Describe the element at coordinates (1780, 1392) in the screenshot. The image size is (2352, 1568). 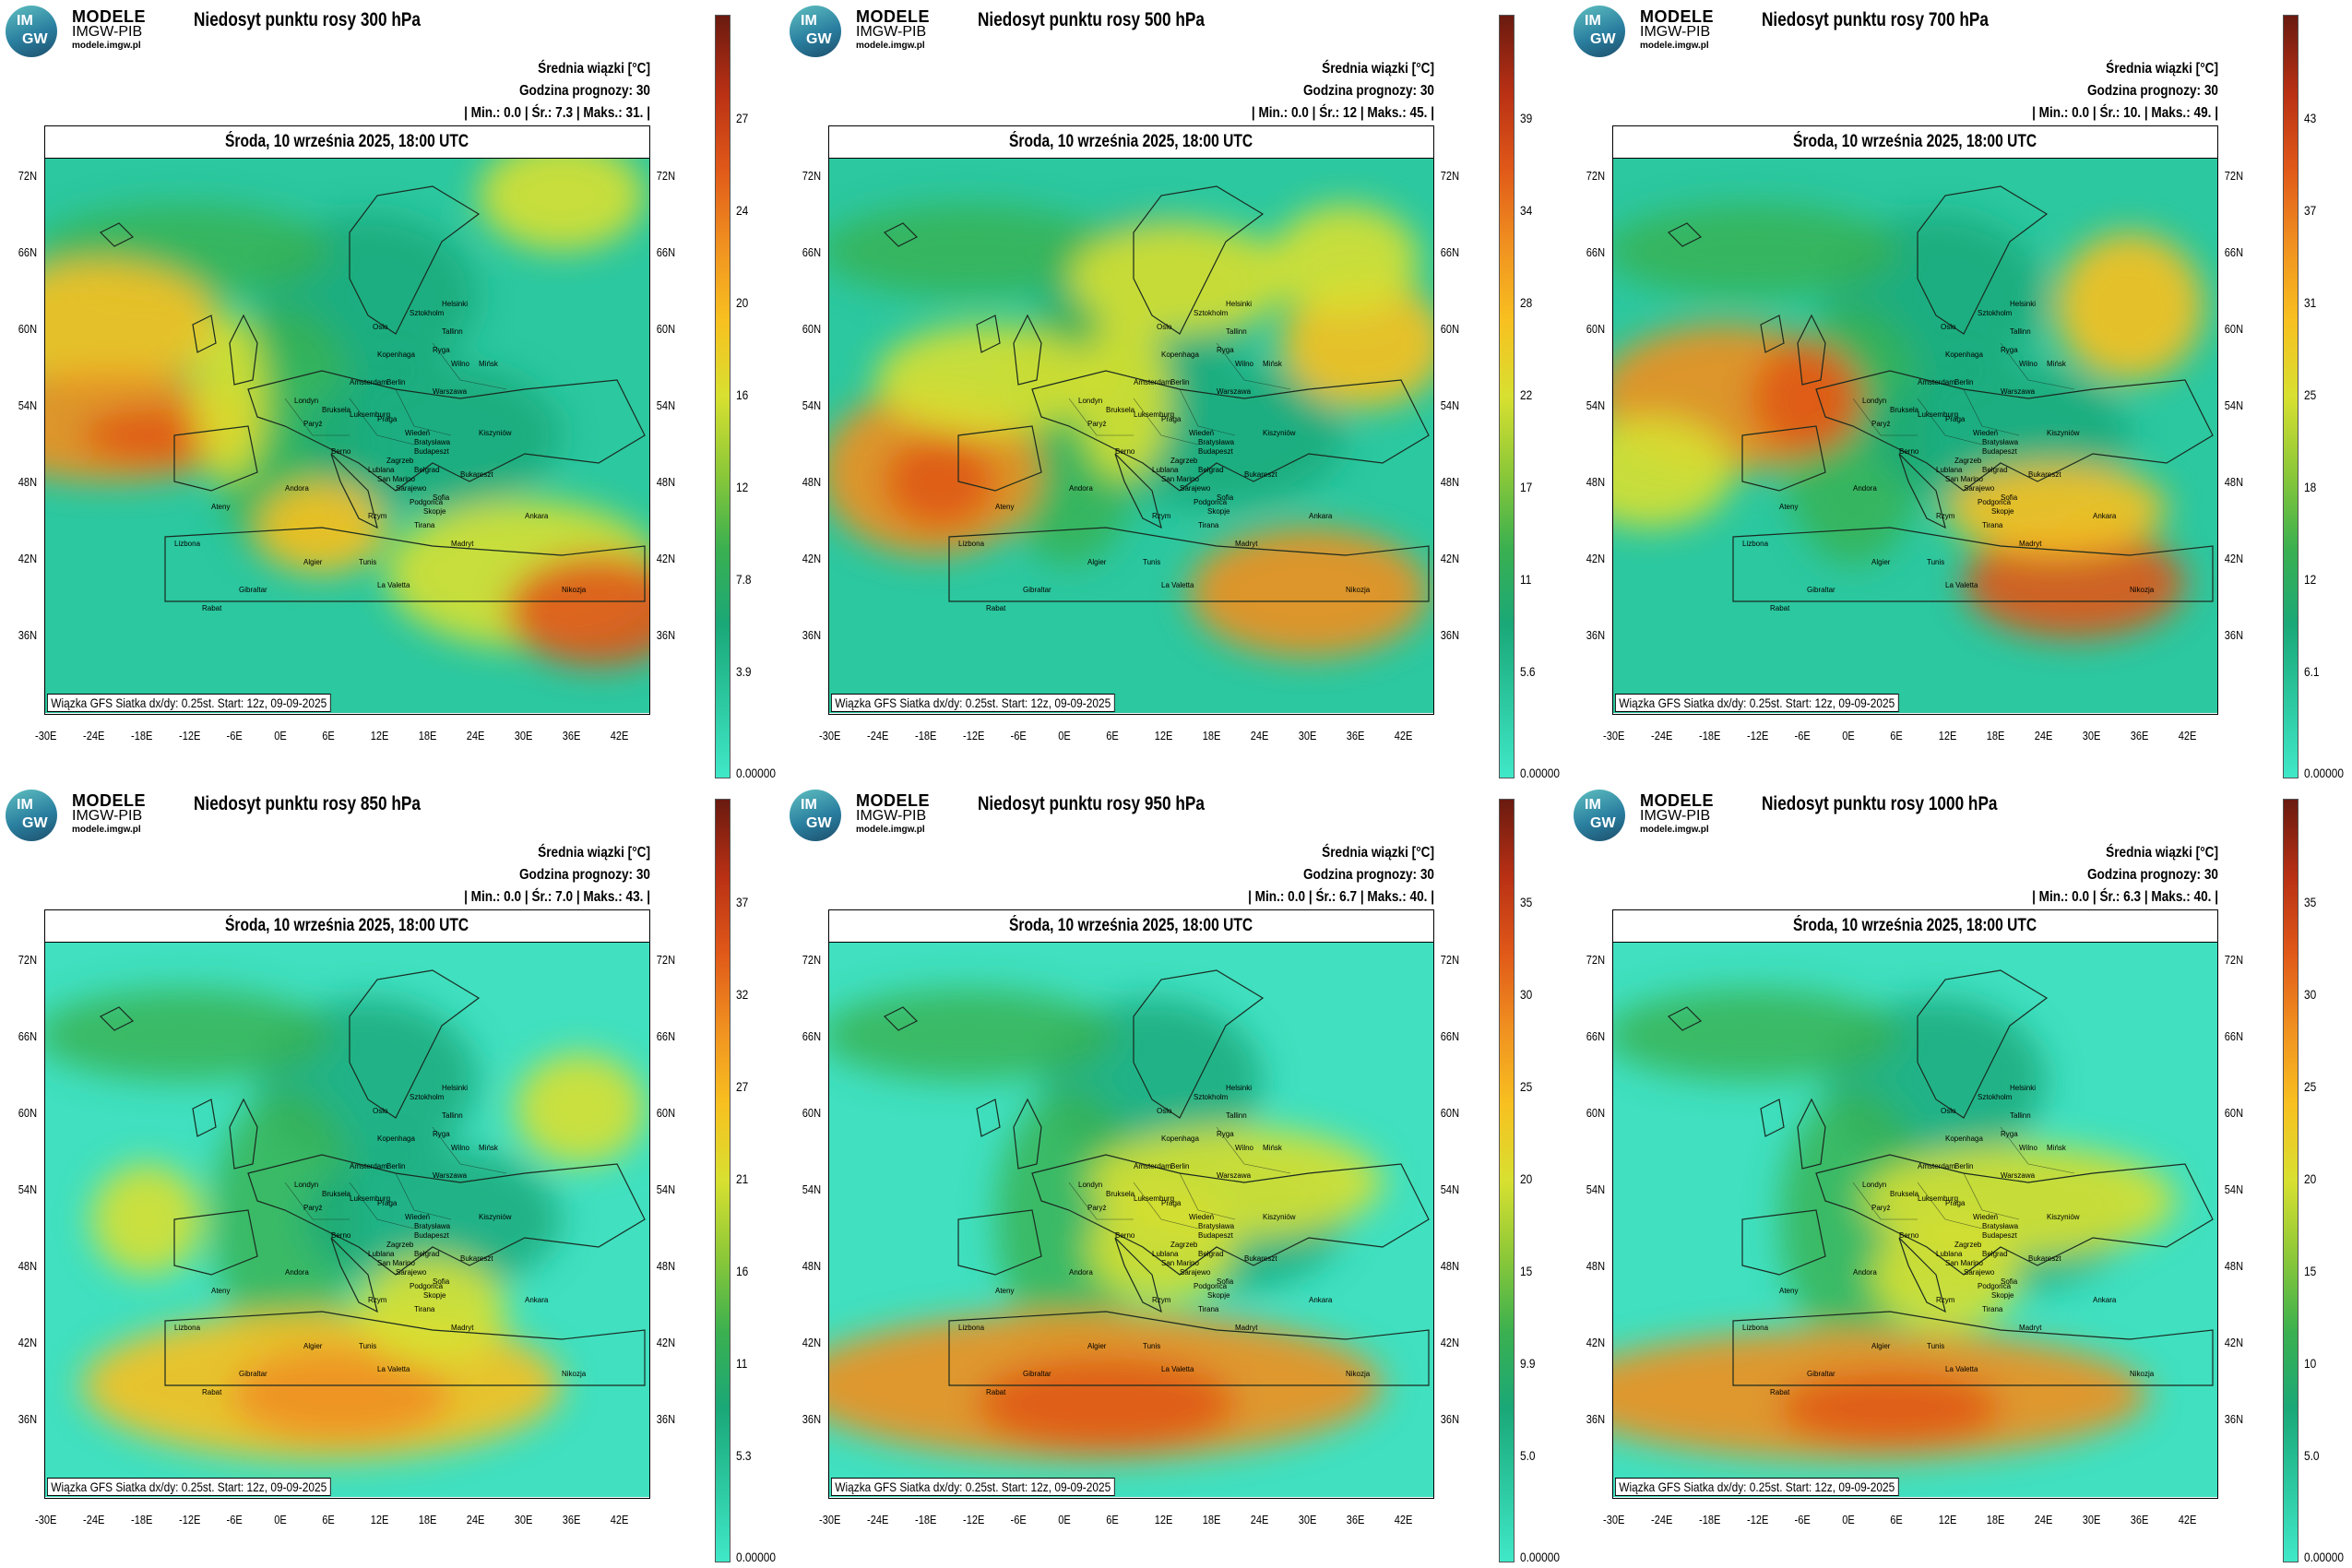
I see `city-label: Rabat` at that location.